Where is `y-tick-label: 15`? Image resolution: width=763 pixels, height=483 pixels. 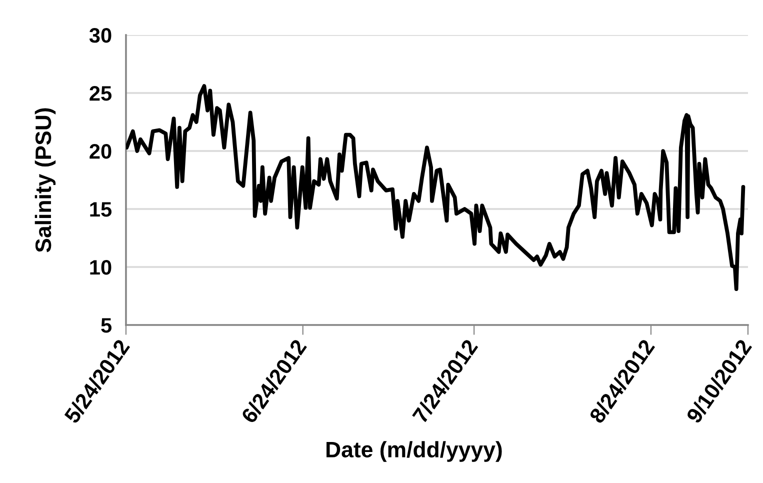 y-tick-label: 15 is located at coordinates (101, 209).